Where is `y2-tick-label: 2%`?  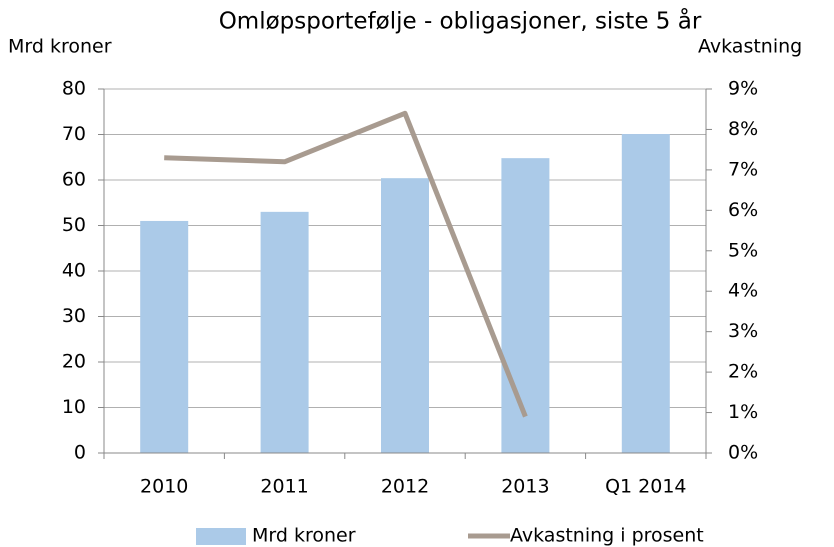
y2-tick-label: 2% is located at coordinates (743, 372).